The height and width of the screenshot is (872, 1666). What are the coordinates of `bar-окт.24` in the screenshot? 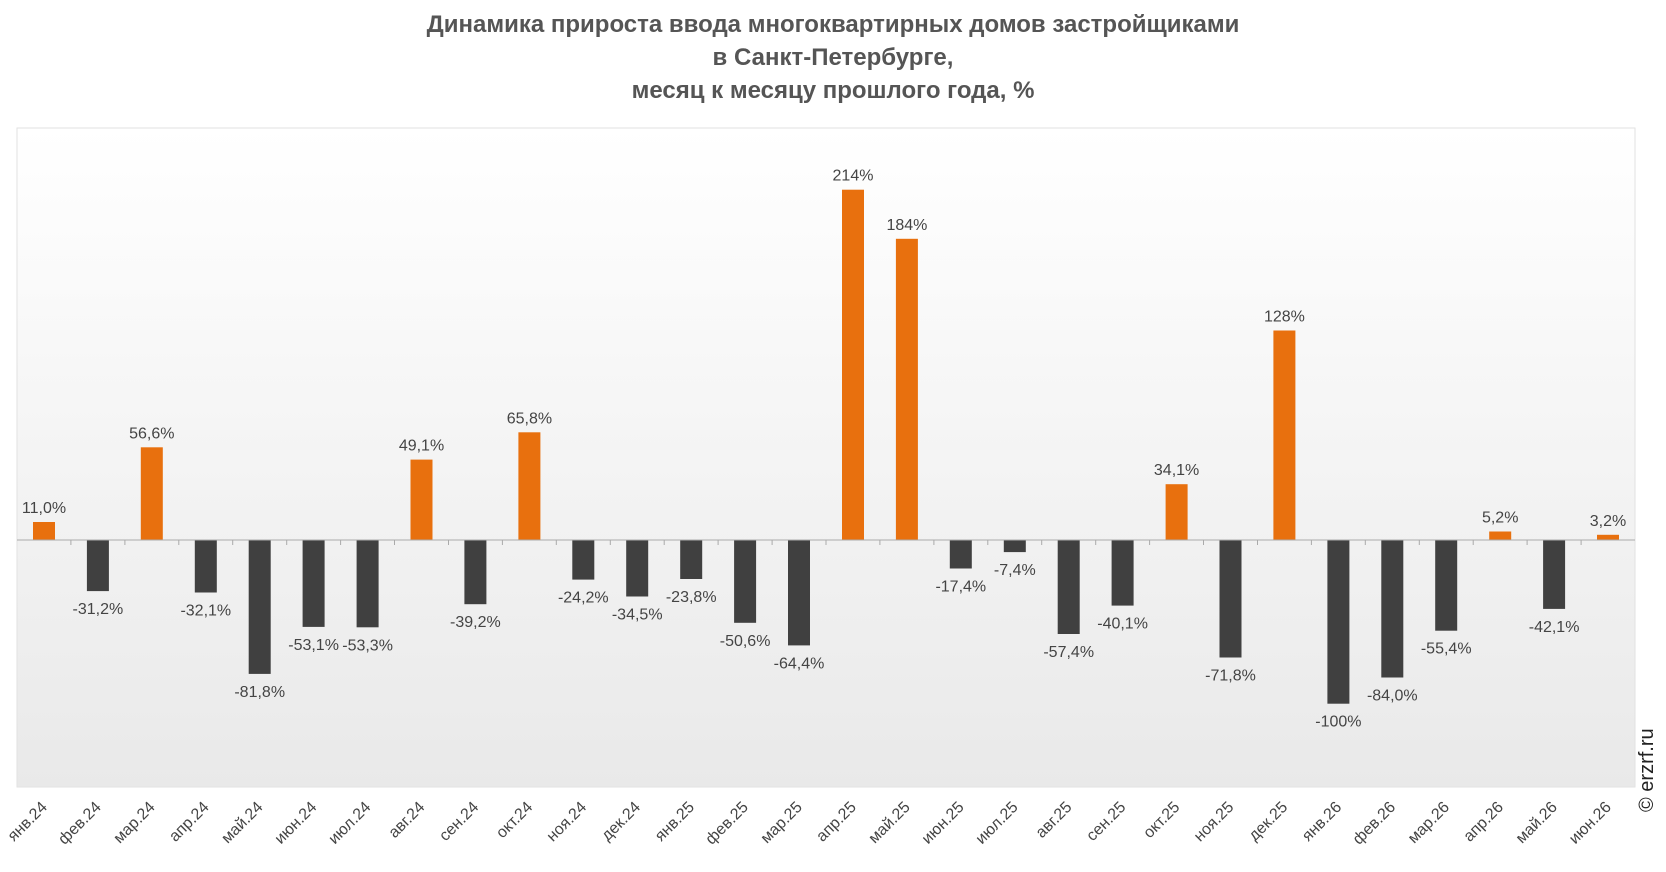 It's located at (529, 486).